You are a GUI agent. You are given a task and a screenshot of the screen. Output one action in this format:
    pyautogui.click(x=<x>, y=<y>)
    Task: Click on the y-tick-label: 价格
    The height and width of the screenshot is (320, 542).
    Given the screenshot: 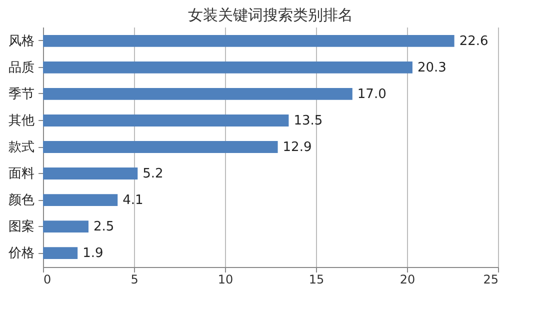 What is the action you would take?
    pyautogui.click(x=21, y=254)
    